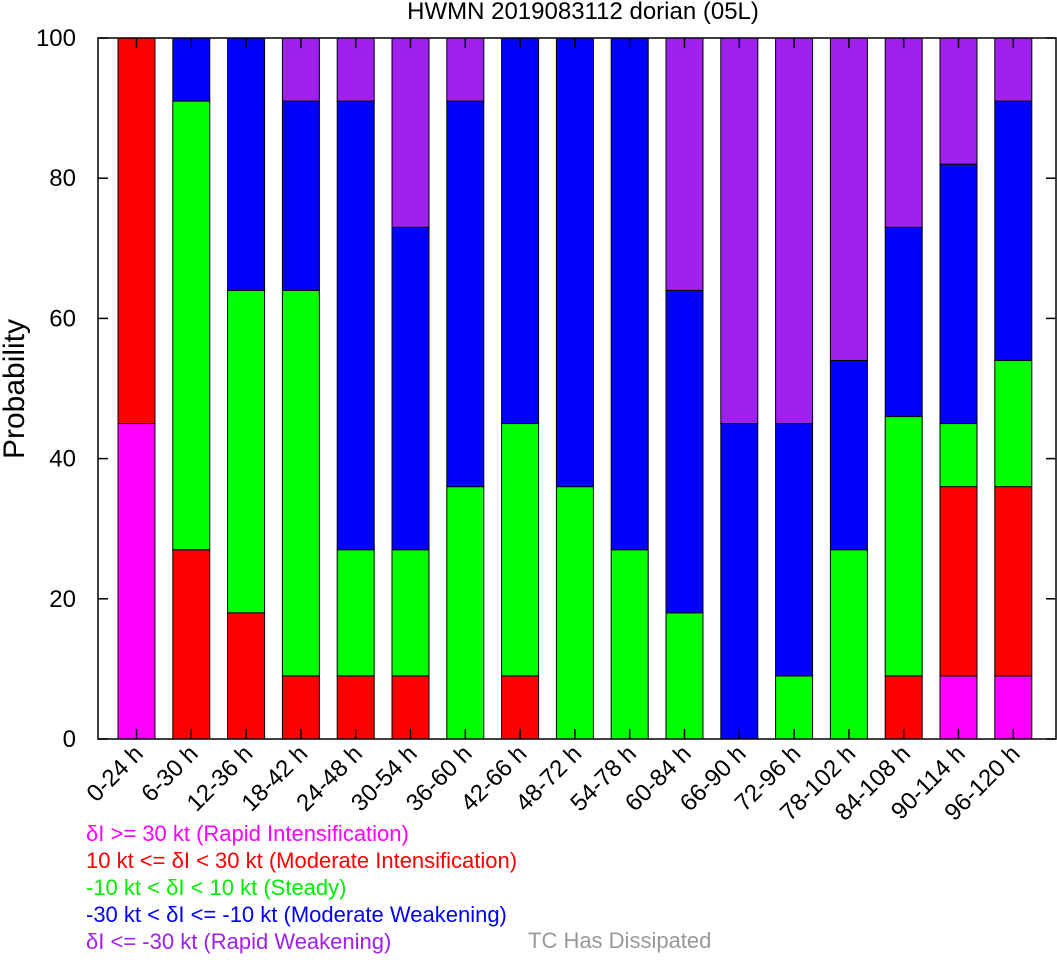  What do you see at coordinates (239, 941) in the screenshot?
I see `legend-entry-rapid-weakening: δI <= -30 kt (Rapid Weakening)` at bounding box center [239, 941].